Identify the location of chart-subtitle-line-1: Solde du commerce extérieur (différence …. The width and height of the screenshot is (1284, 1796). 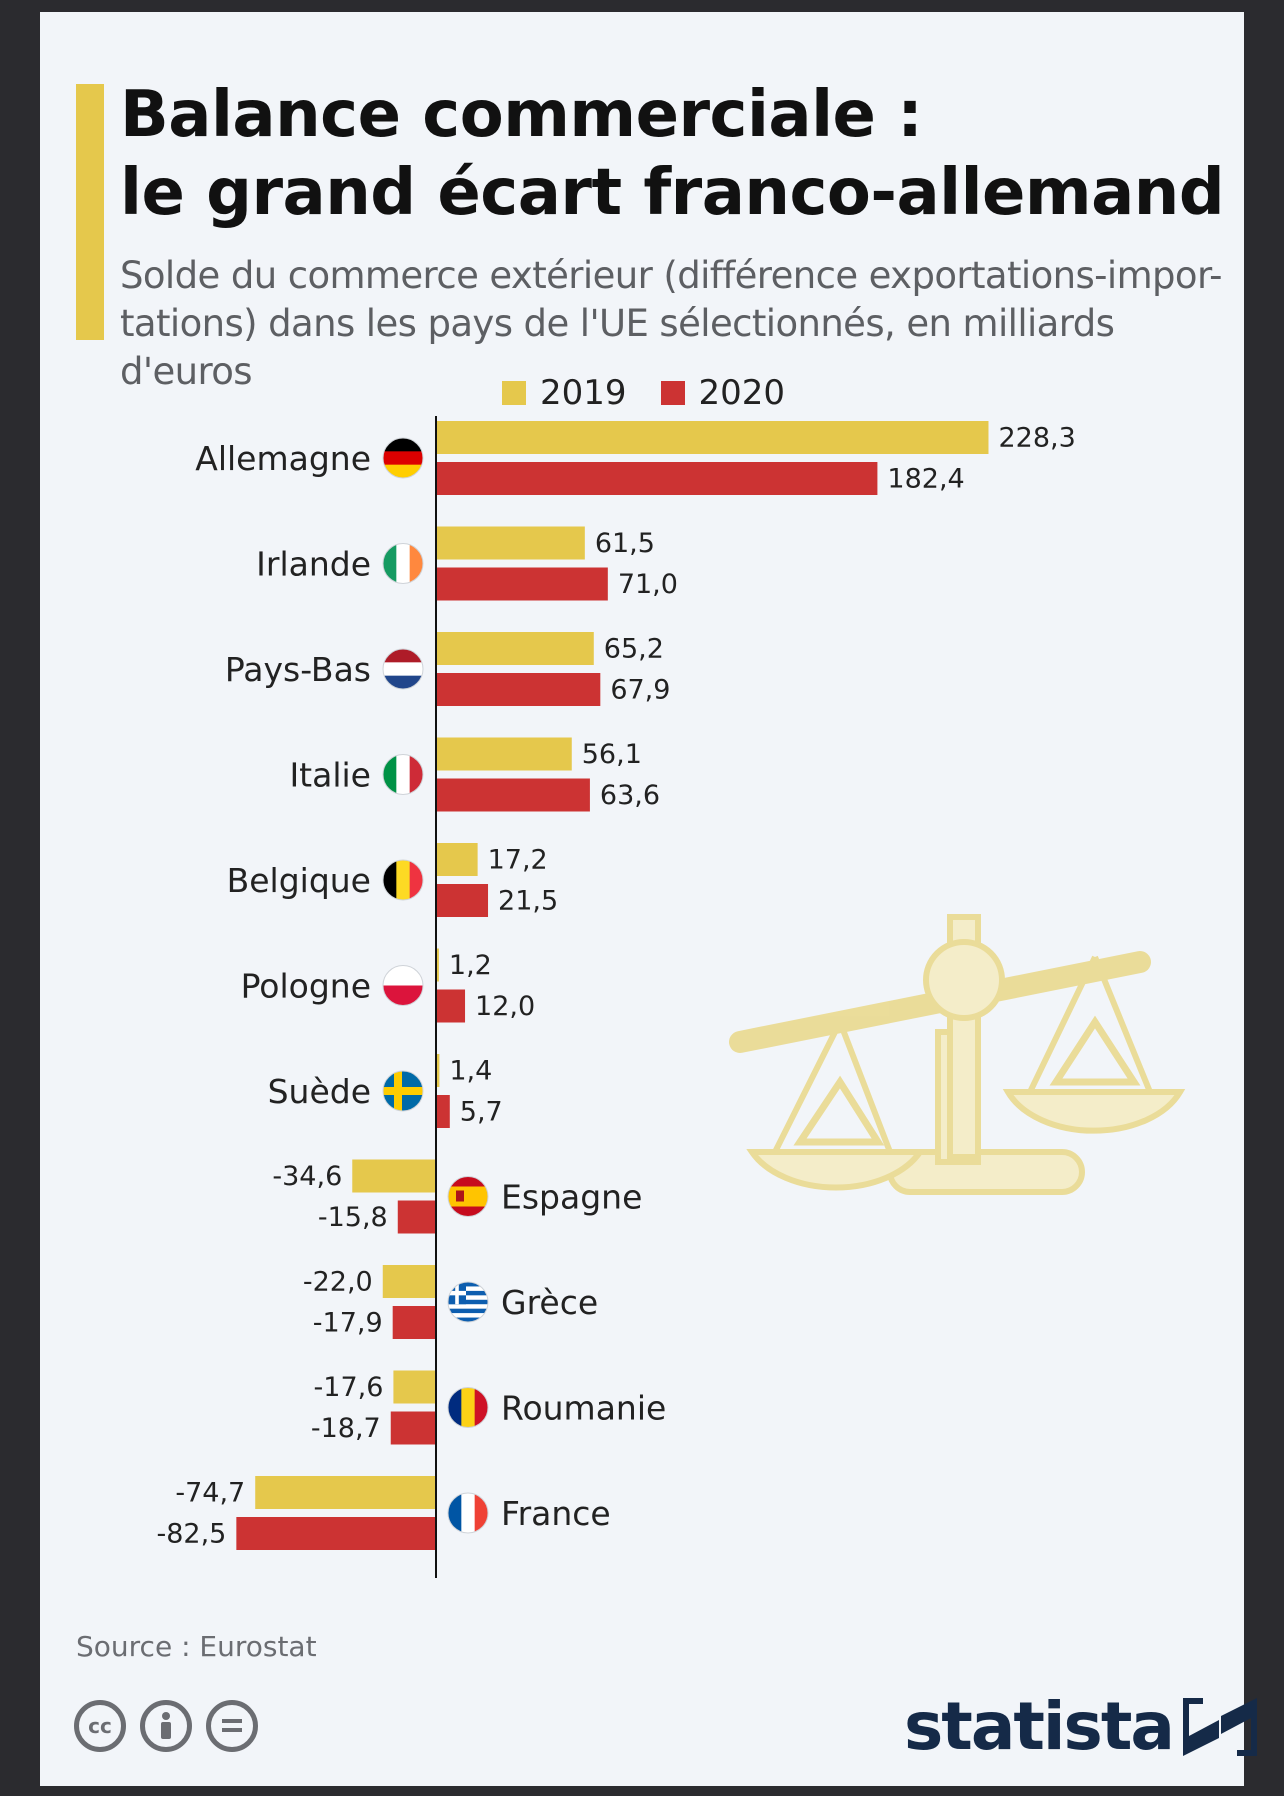
(671, 275).